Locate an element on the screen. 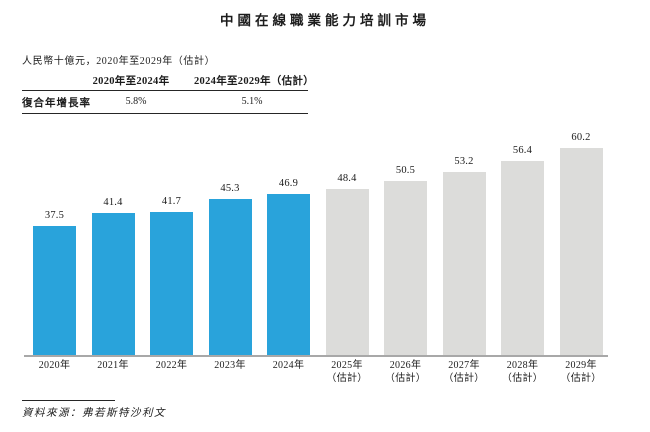 This screenshot has height=432, width=650. x-axis-label-year: 2023年 is located at coordinates (230, 365).